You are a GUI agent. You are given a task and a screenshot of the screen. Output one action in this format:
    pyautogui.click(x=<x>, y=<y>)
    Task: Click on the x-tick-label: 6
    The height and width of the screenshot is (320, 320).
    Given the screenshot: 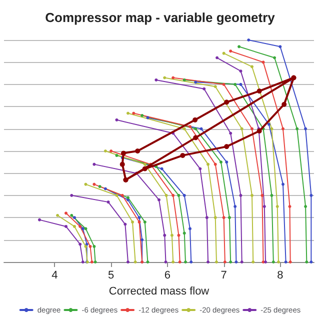 What is the action you would take?
    pyautogui.click(x=167, y=276)
    